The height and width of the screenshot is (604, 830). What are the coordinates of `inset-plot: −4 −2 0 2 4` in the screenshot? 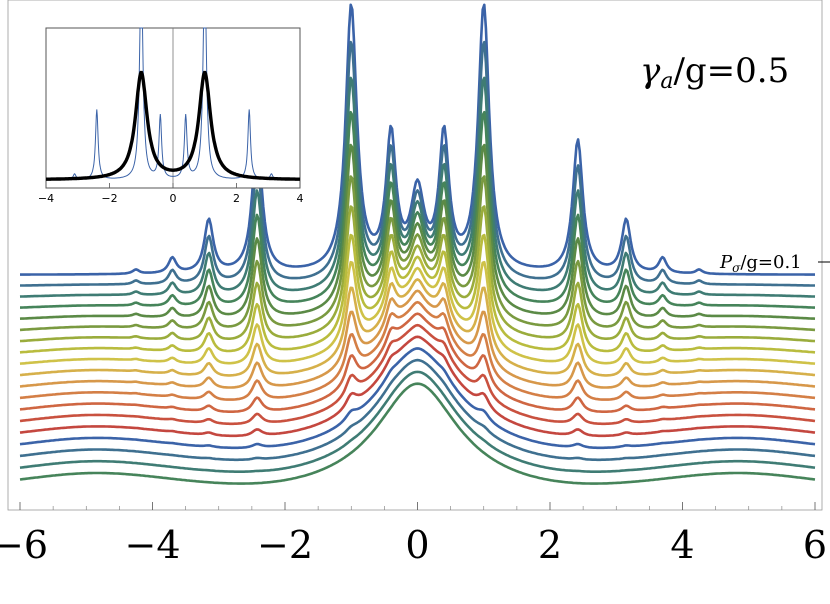 It's located at (171, 116).